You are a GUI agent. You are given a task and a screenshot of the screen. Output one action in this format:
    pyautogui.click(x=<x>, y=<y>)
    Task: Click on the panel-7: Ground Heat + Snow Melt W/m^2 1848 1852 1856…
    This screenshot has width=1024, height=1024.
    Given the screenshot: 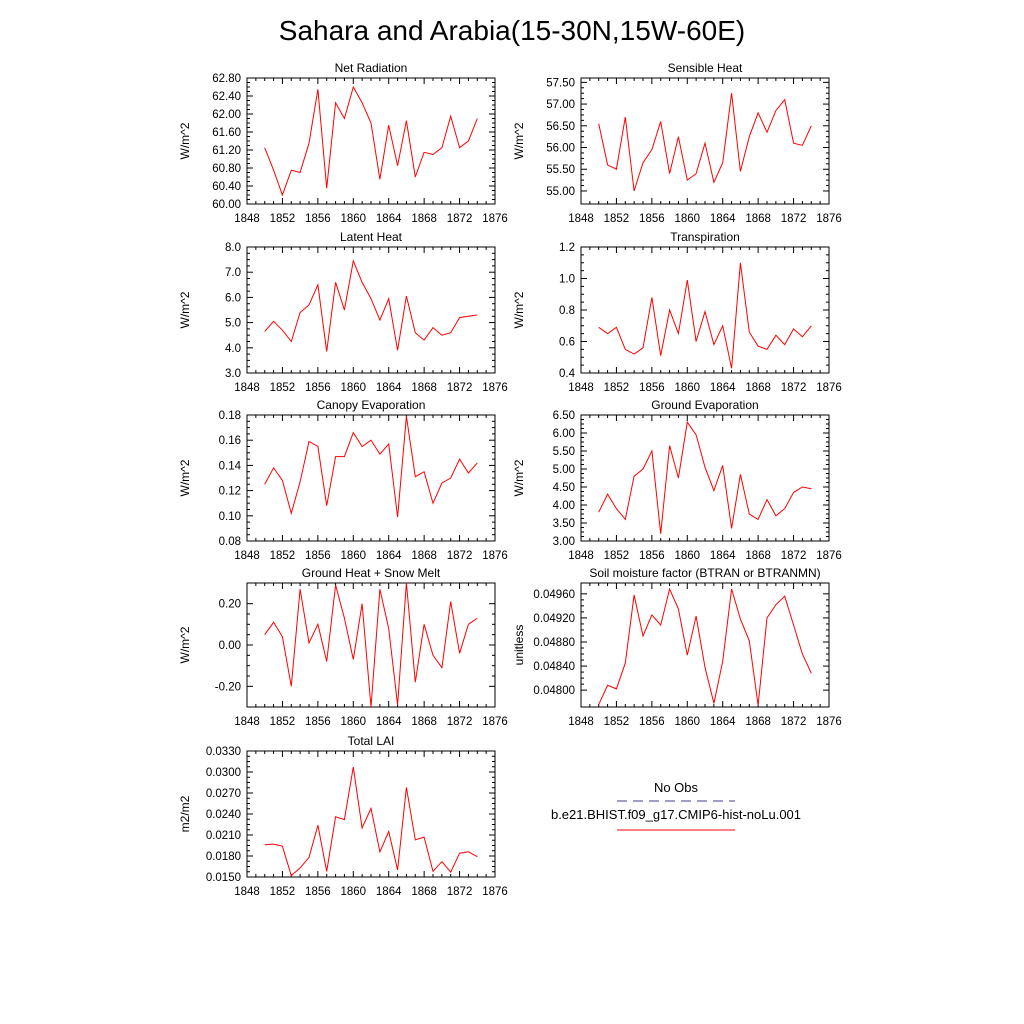 What is the action you would take?
    pyautogui.click(x=343, y=647)
    